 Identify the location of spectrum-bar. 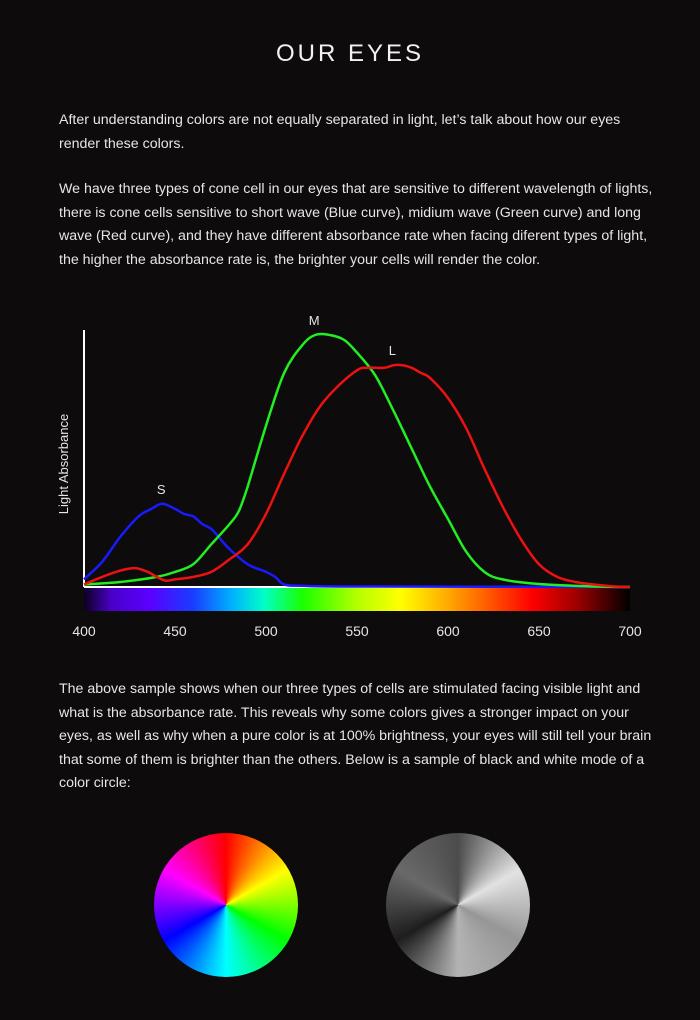
(357, 599).